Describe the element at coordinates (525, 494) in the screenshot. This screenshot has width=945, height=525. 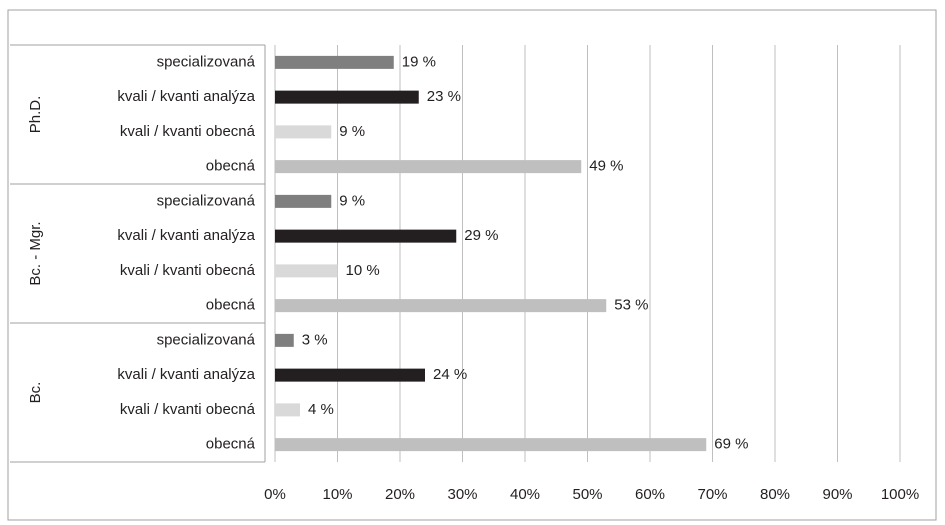
I see `x-tick-label: 40%` at that location.